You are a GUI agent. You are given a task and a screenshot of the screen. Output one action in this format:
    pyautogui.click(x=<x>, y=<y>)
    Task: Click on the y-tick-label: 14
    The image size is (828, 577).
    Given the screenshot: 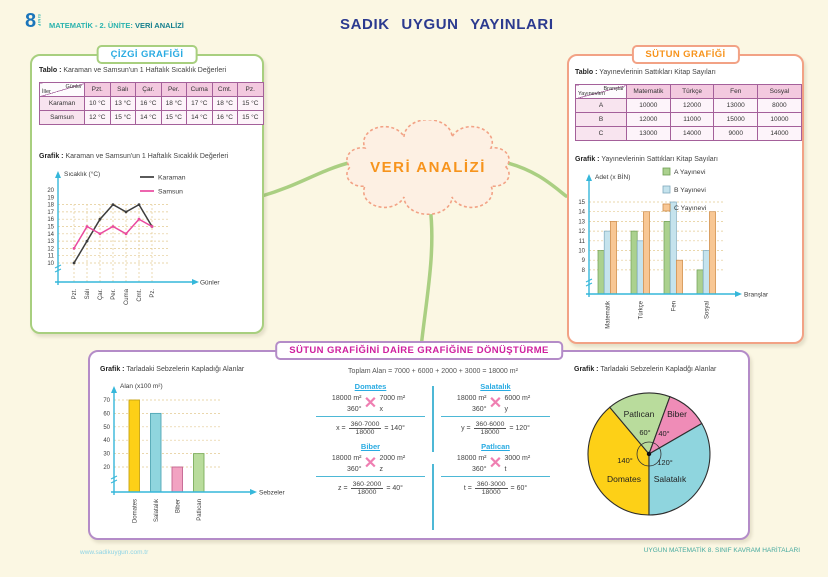 What is the action you would take?
    pyautogui.click(x=50, y=235)
    